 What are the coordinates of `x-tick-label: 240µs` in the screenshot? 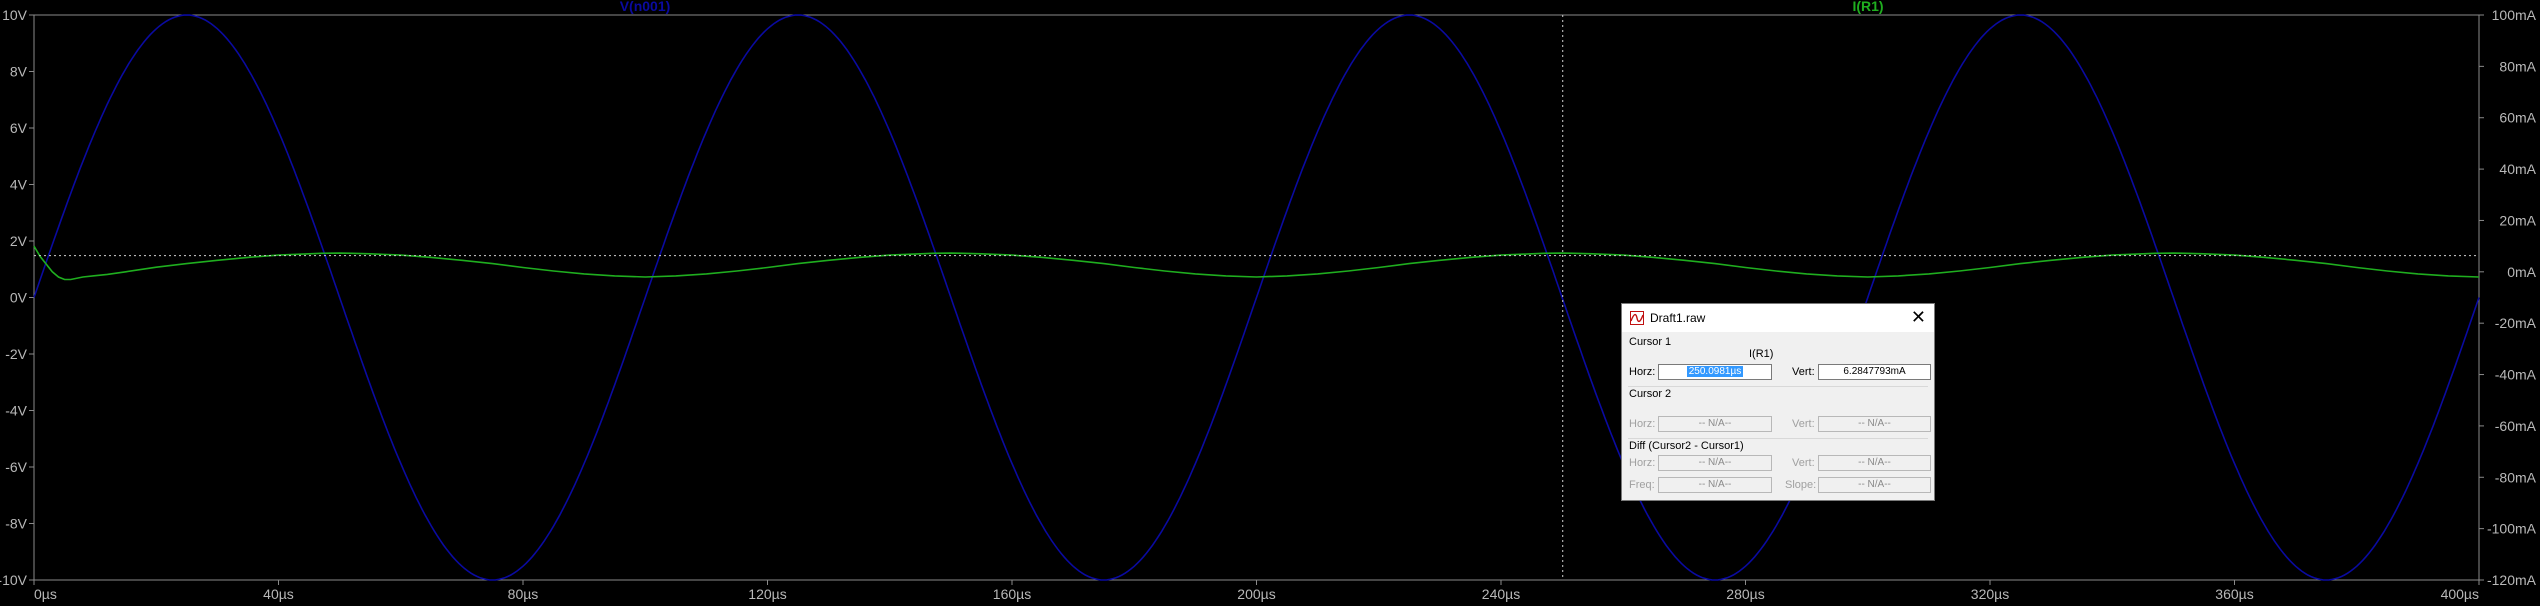 It's located at (1501, 594).